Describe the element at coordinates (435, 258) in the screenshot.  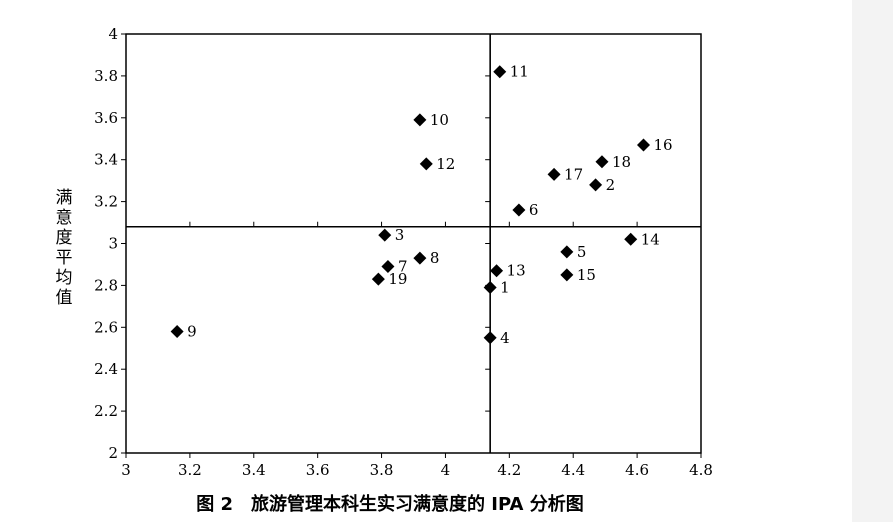
I see `point-label: 8` at that location.